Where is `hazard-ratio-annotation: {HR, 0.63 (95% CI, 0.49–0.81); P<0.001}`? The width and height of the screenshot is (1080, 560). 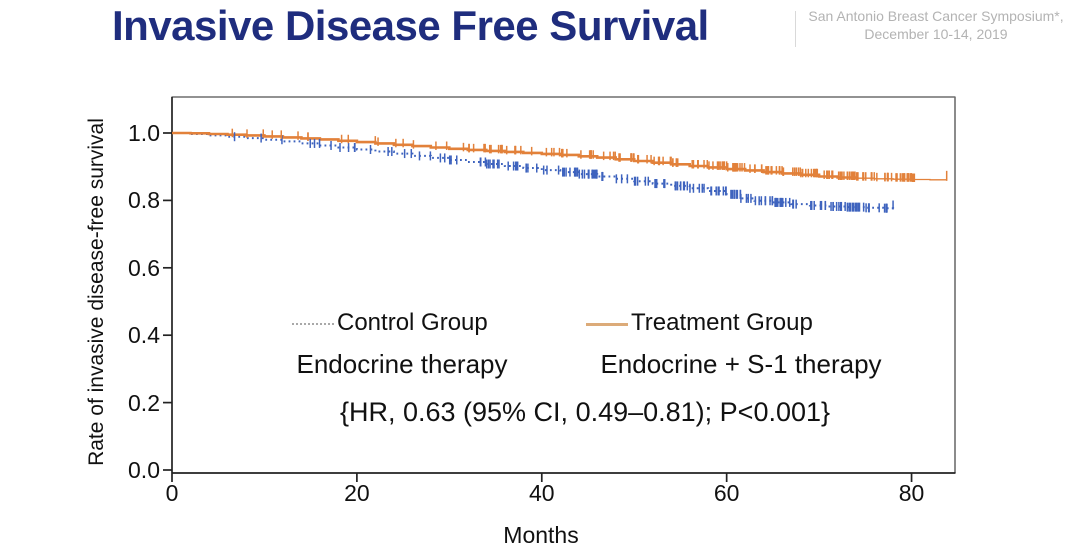 hazard-ratio-annotation: {HR, 0.63 (95% CI, 0.49–0.81); P<0.001} is located at coordinates (585, 412).